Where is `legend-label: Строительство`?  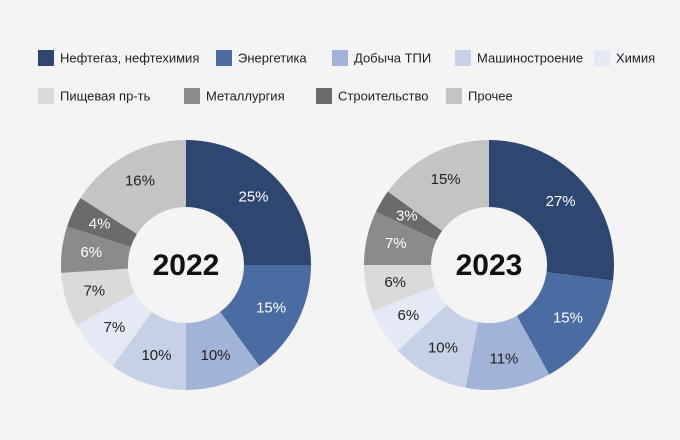
legend-label: Строительство is located at coordinates (383, 95).